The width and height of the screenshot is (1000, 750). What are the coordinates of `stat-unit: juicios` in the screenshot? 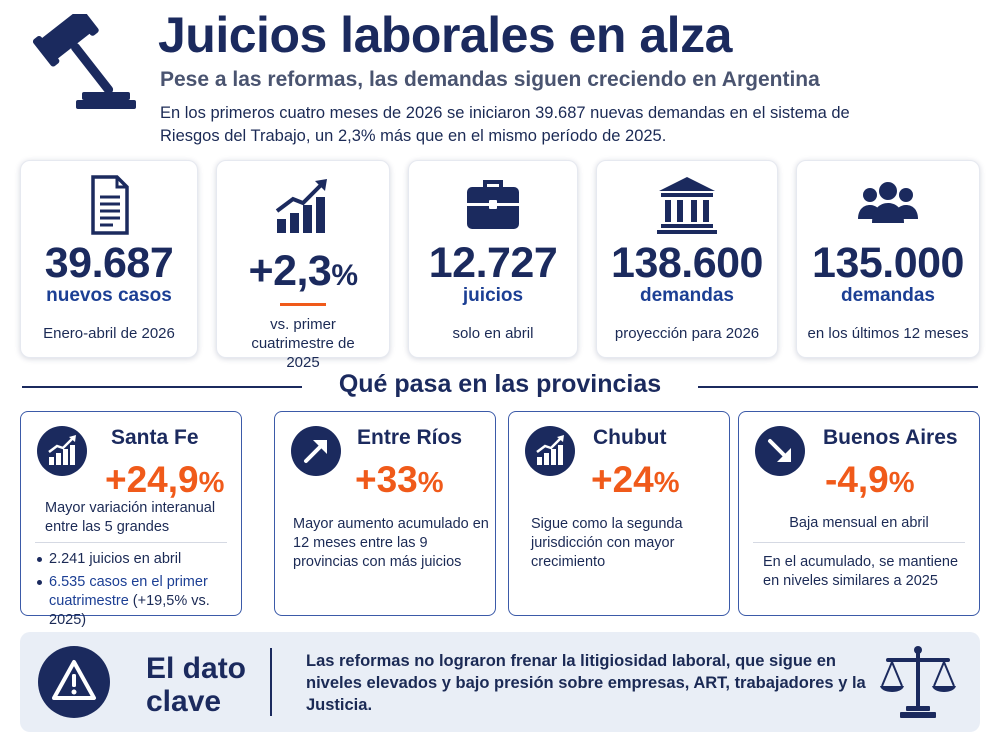 It's located at (493, 295).